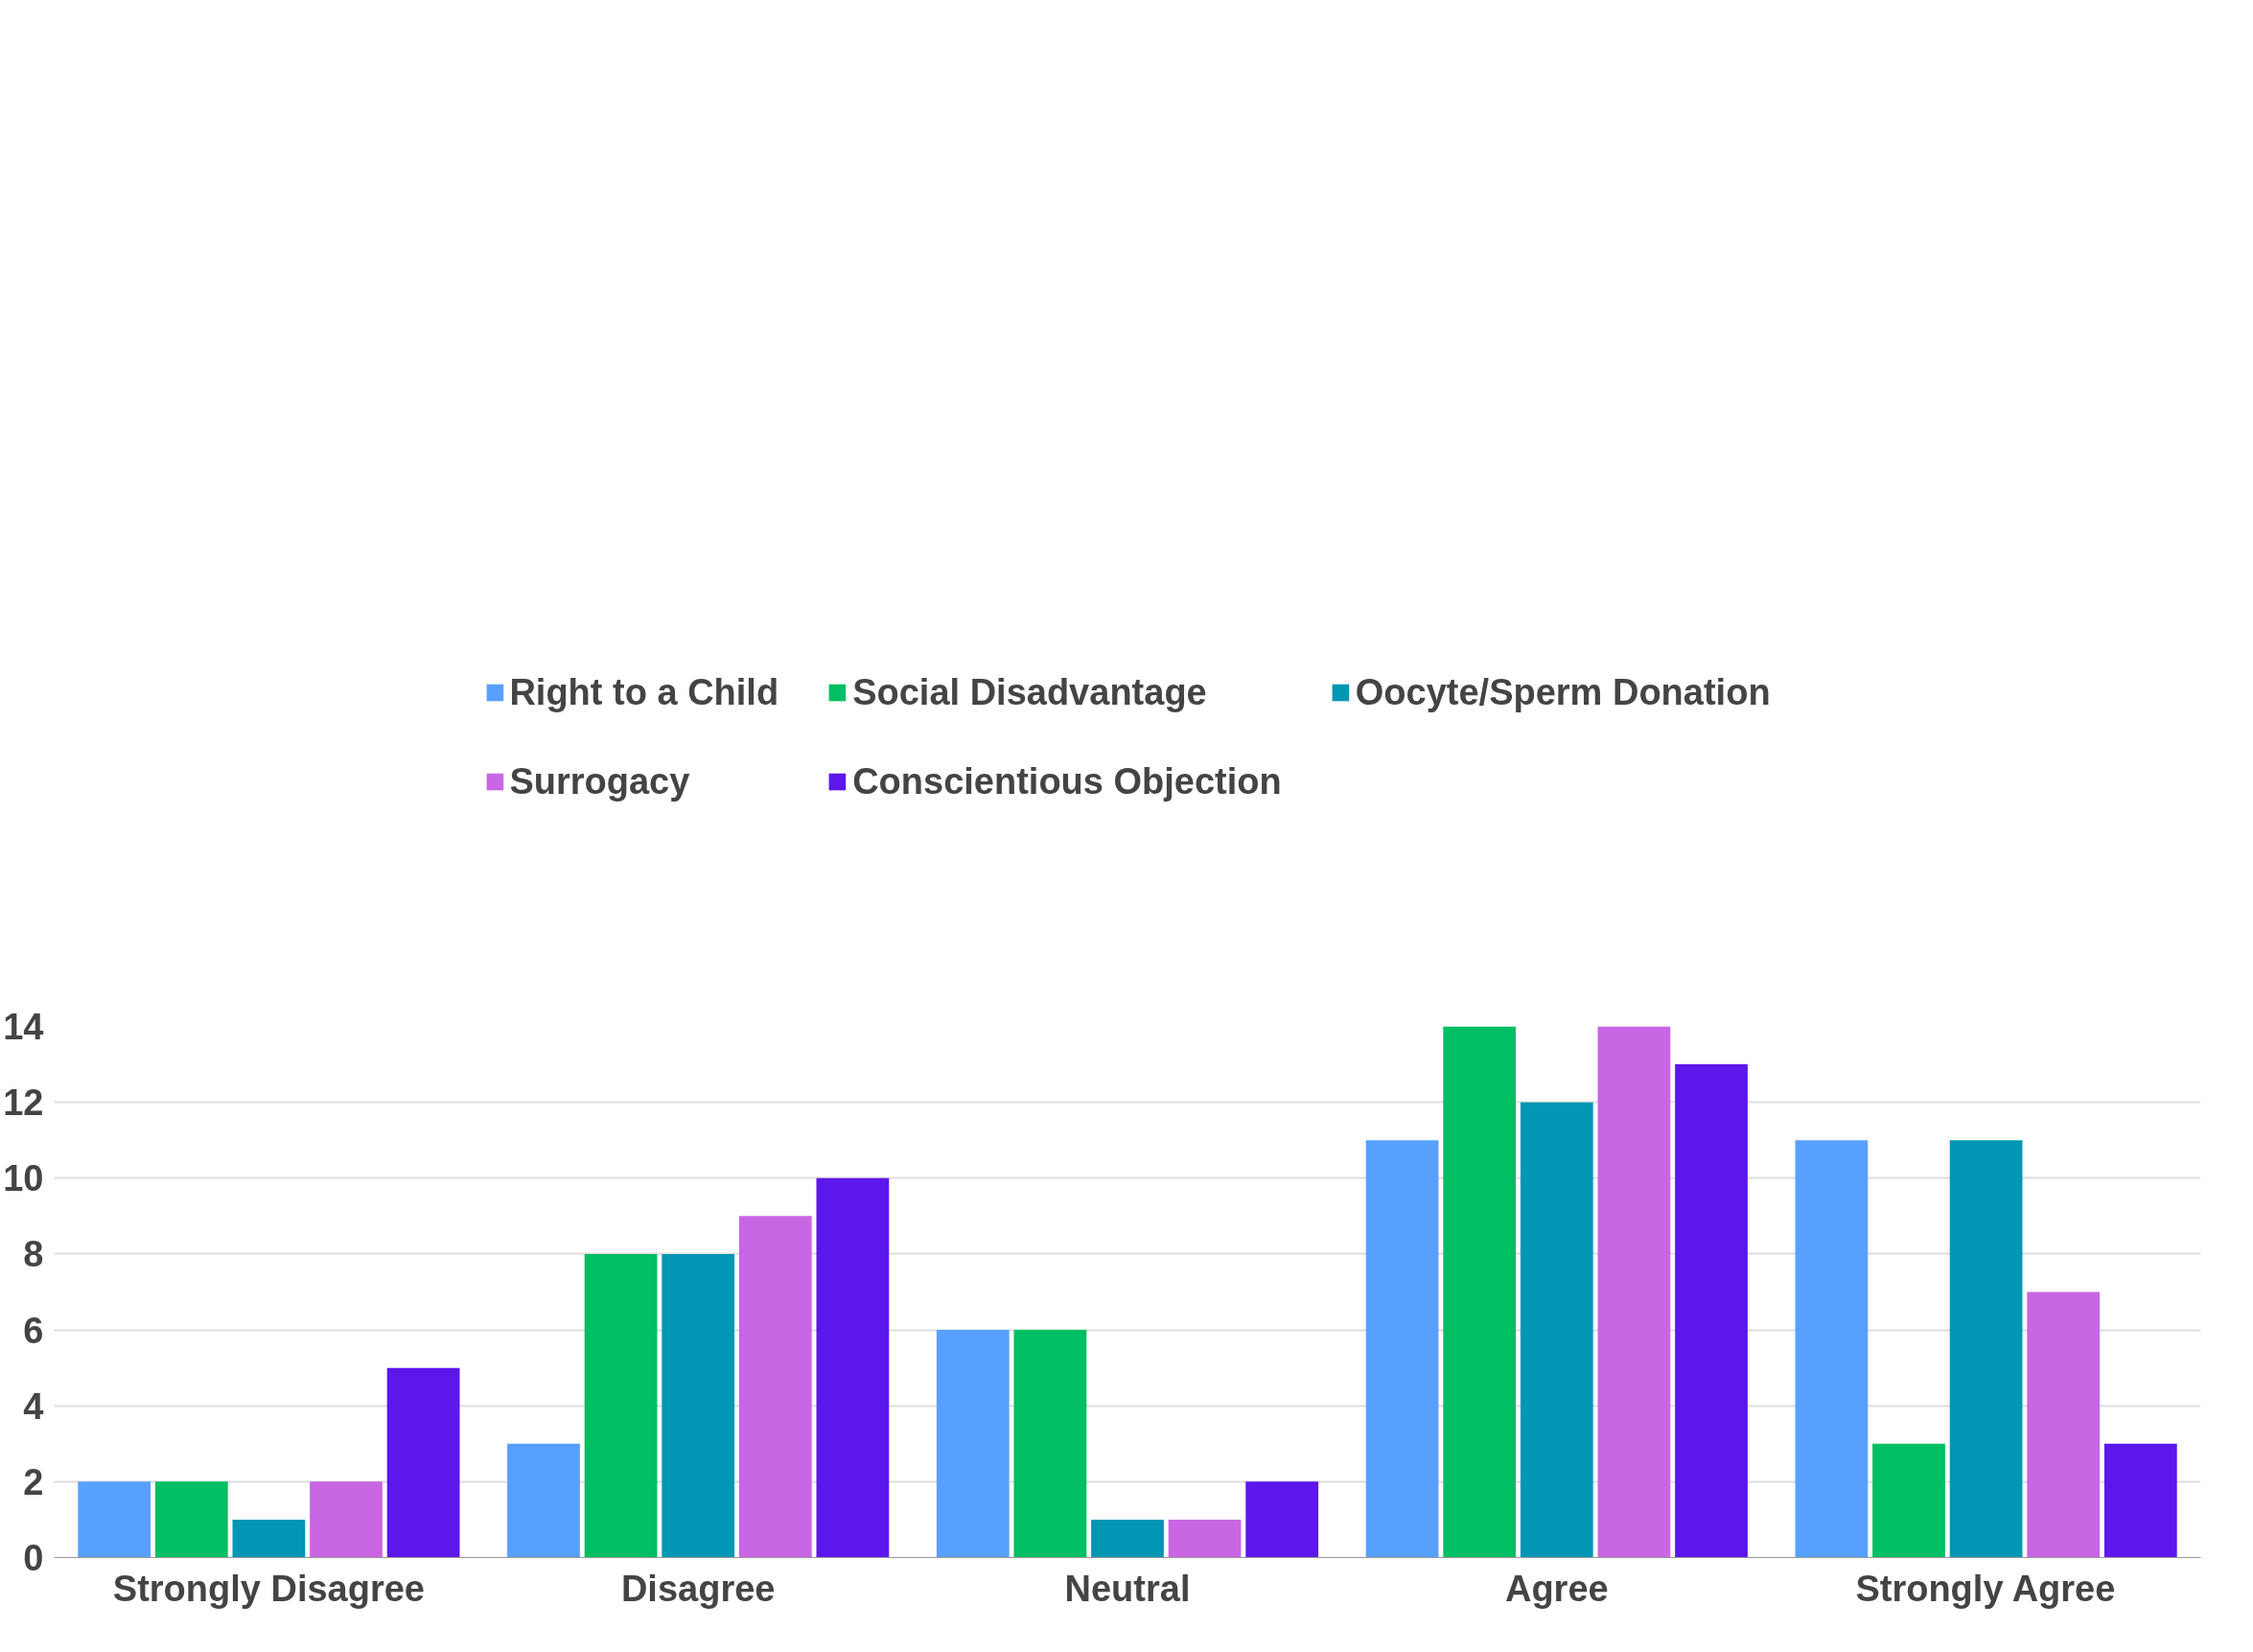 The image size is (2253, 1652). I want to click on x-tick-label: Agree, so click(1556, 1588).